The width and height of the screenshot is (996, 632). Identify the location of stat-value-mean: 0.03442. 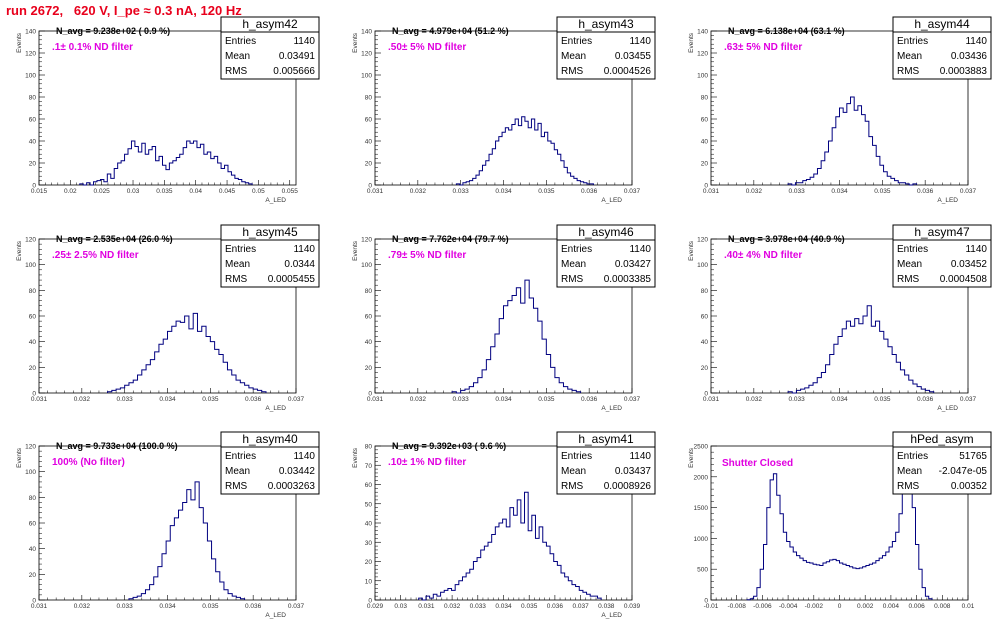
(297, 471).